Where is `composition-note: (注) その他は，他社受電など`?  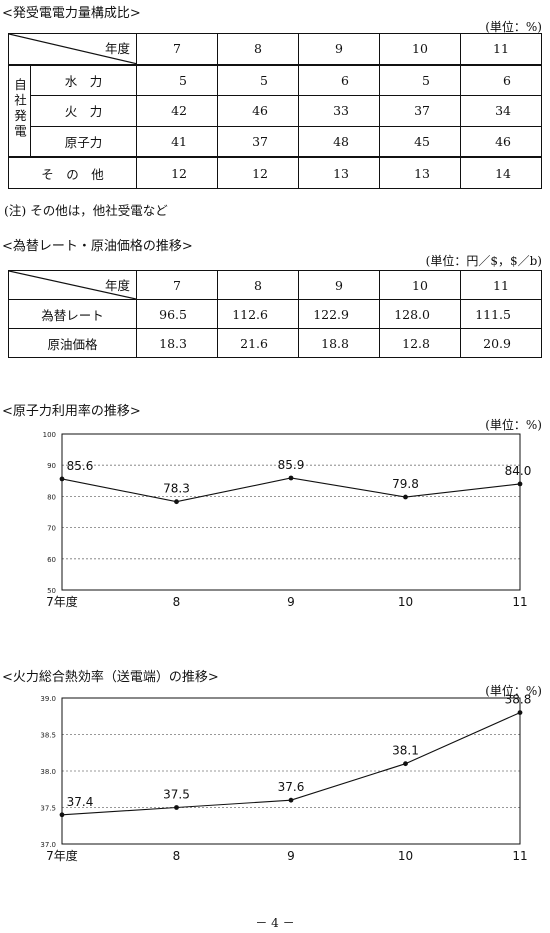
composition-note: (注) その他は，他社受電など is located at coordinates (86, 210).